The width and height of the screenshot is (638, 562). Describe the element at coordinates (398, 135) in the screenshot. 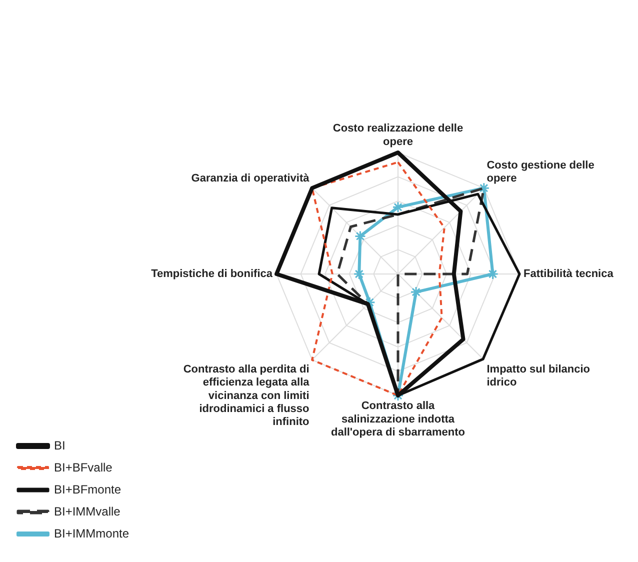

I see `spoke-label: Costo realizzazione delle opere` at that location.